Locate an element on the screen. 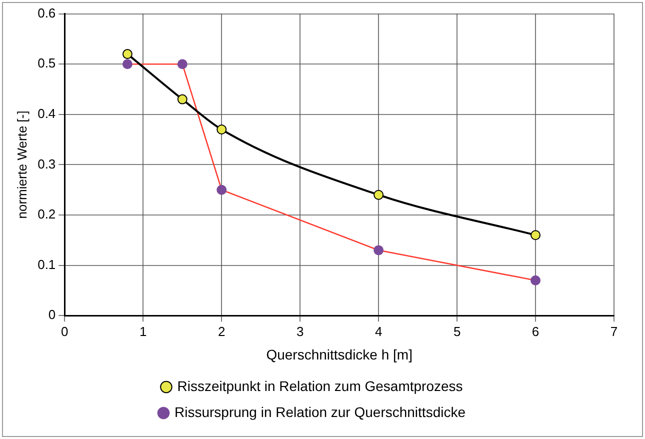 The height and width of the screenshot is (439, 645). y-tick-label: 0.5 is located at coordinates (47, 63).